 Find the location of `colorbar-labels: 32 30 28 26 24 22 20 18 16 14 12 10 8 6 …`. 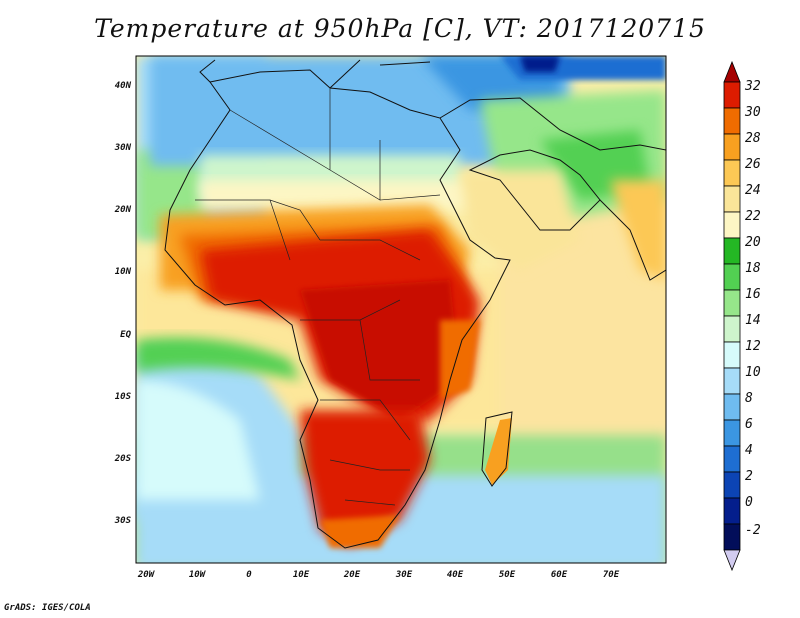

colorbar-labels: 32 30 28 26 24 22 20 18 16 14 12 10 8 6 … is located at coordinates (752, 308).